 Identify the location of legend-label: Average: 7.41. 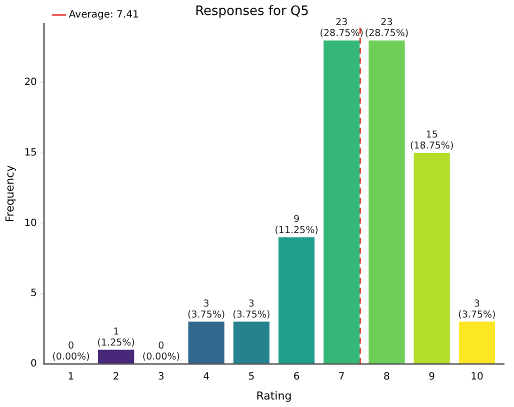
(103, 15).